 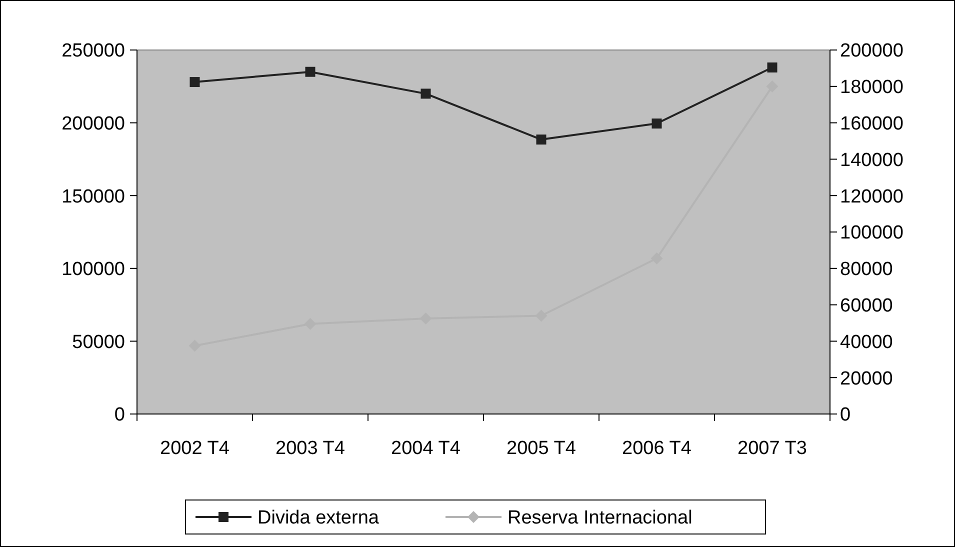 I want to click on y2-tick-label: 180000, so click(x=872, y=87).